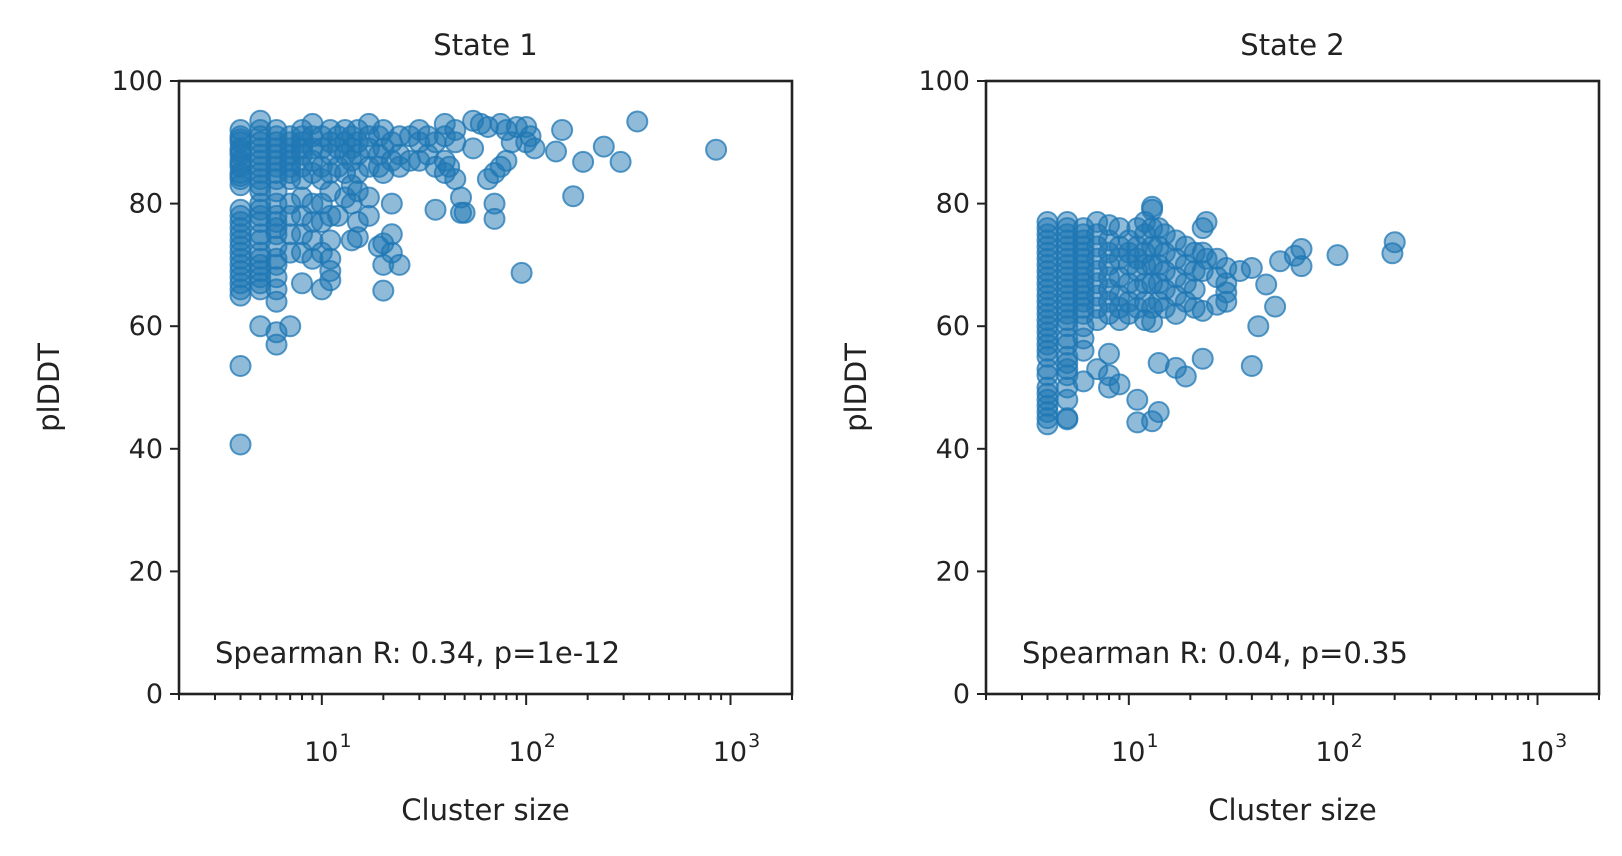  I want to click on spearman-annotation: Spearman R: 0.34, p=1e-12, so click(417, 653).